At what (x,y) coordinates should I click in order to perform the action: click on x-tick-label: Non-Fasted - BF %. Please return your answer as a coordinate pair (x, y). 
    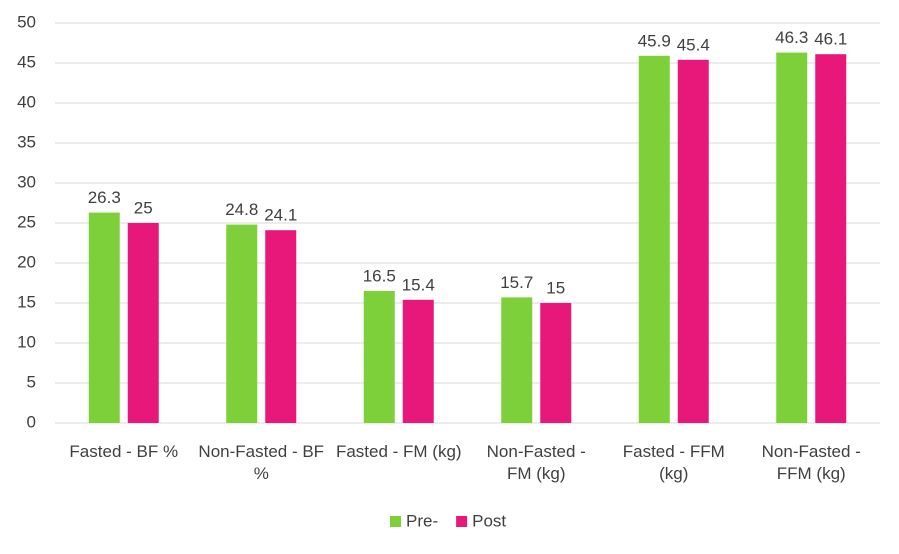
    Looking at the image, I should click on (261, 462).